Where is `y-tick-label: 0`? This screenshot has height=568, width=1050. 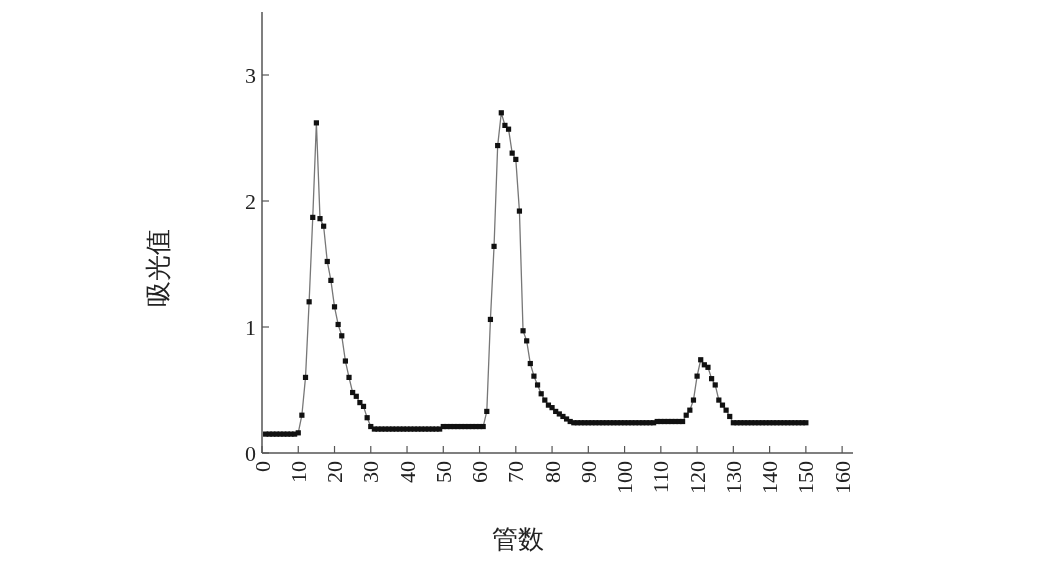
y-tick-label: 0 is located at coordinates (250, 453).